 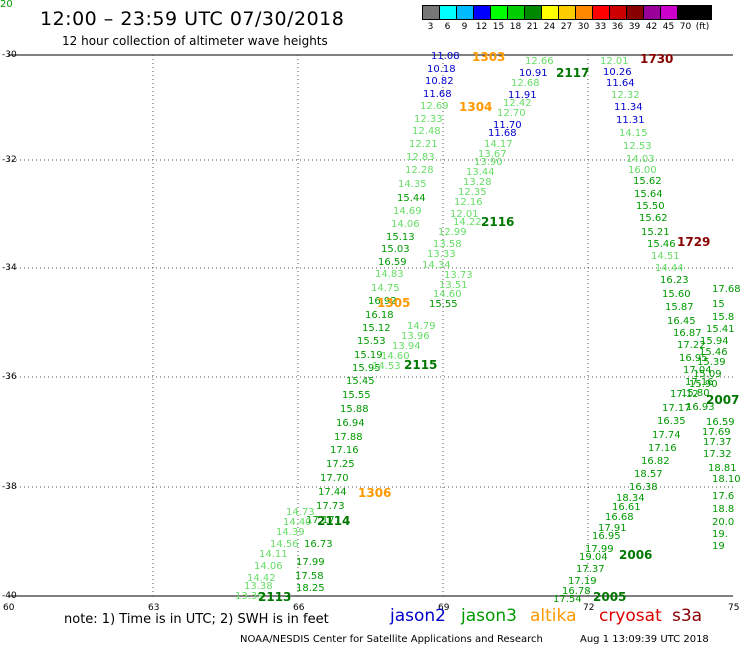 What do you see at coordinates (582, 581) in the screenshot?
I see `swh-observation: 17.19` at bounding box center [582, 581].